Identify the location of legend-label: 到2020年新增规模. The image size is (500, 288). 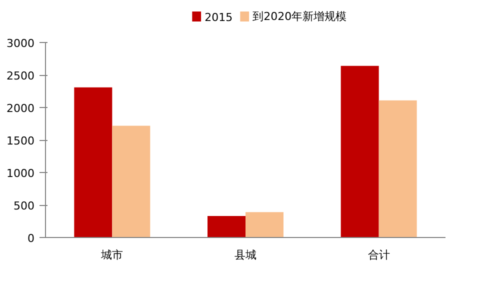
(299, 16).